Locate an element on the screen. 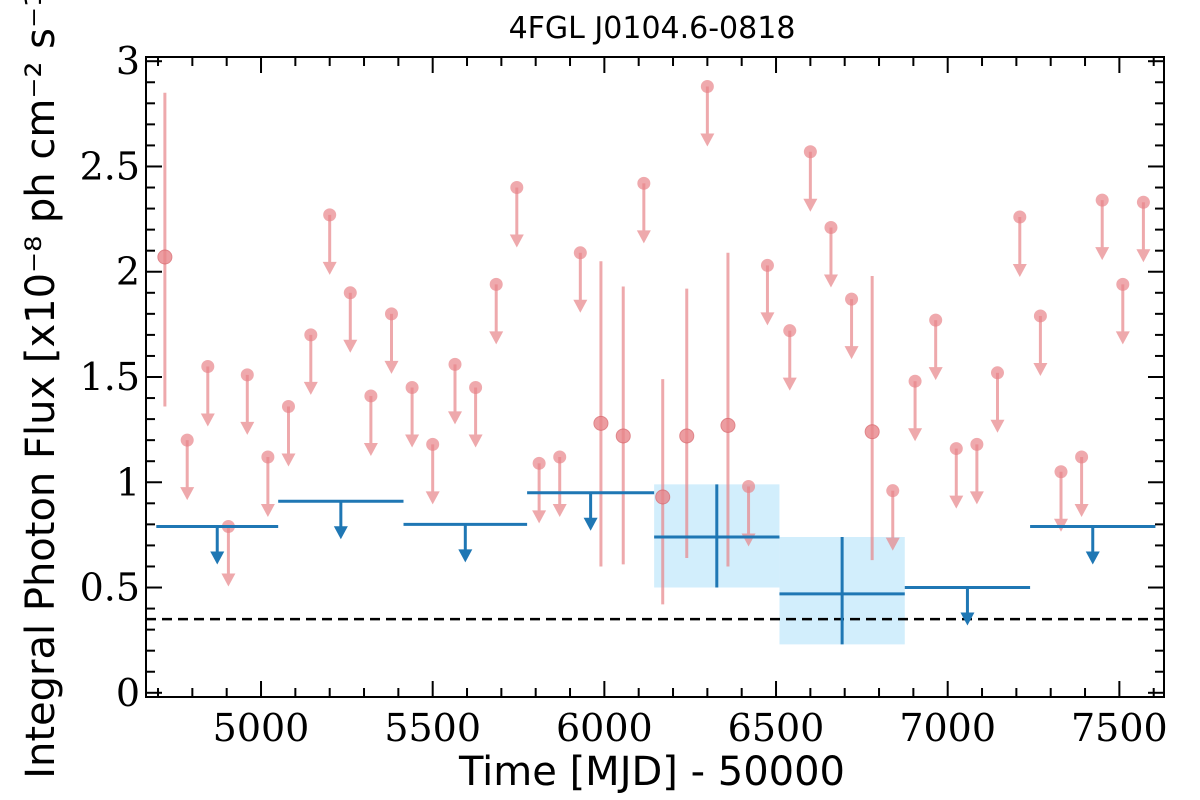 The height and width of the screenshot is (800, 1200). y-tick-label: 3 is located at coordinates (128, 61).